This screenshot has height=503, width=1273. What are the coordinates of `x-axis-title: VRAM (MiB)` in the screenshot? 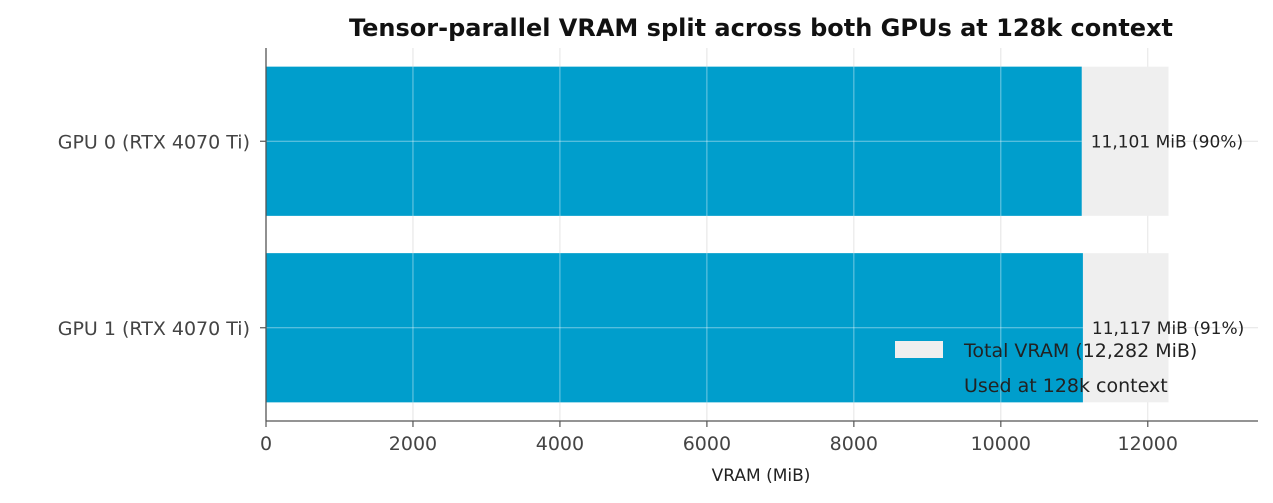 It's located at (761, 476).